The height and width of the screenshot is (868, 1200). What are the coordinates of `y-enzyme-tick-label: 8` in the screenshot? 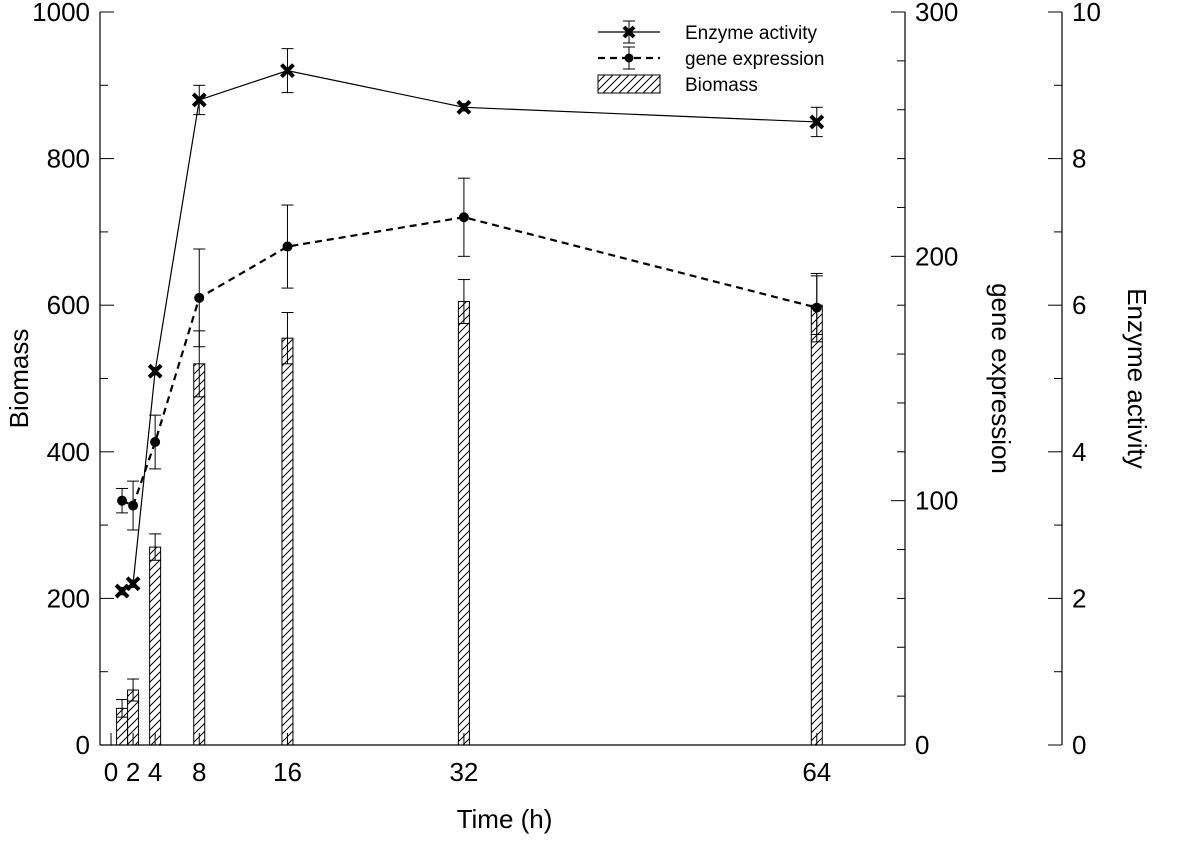 It's located at (1079, 159).